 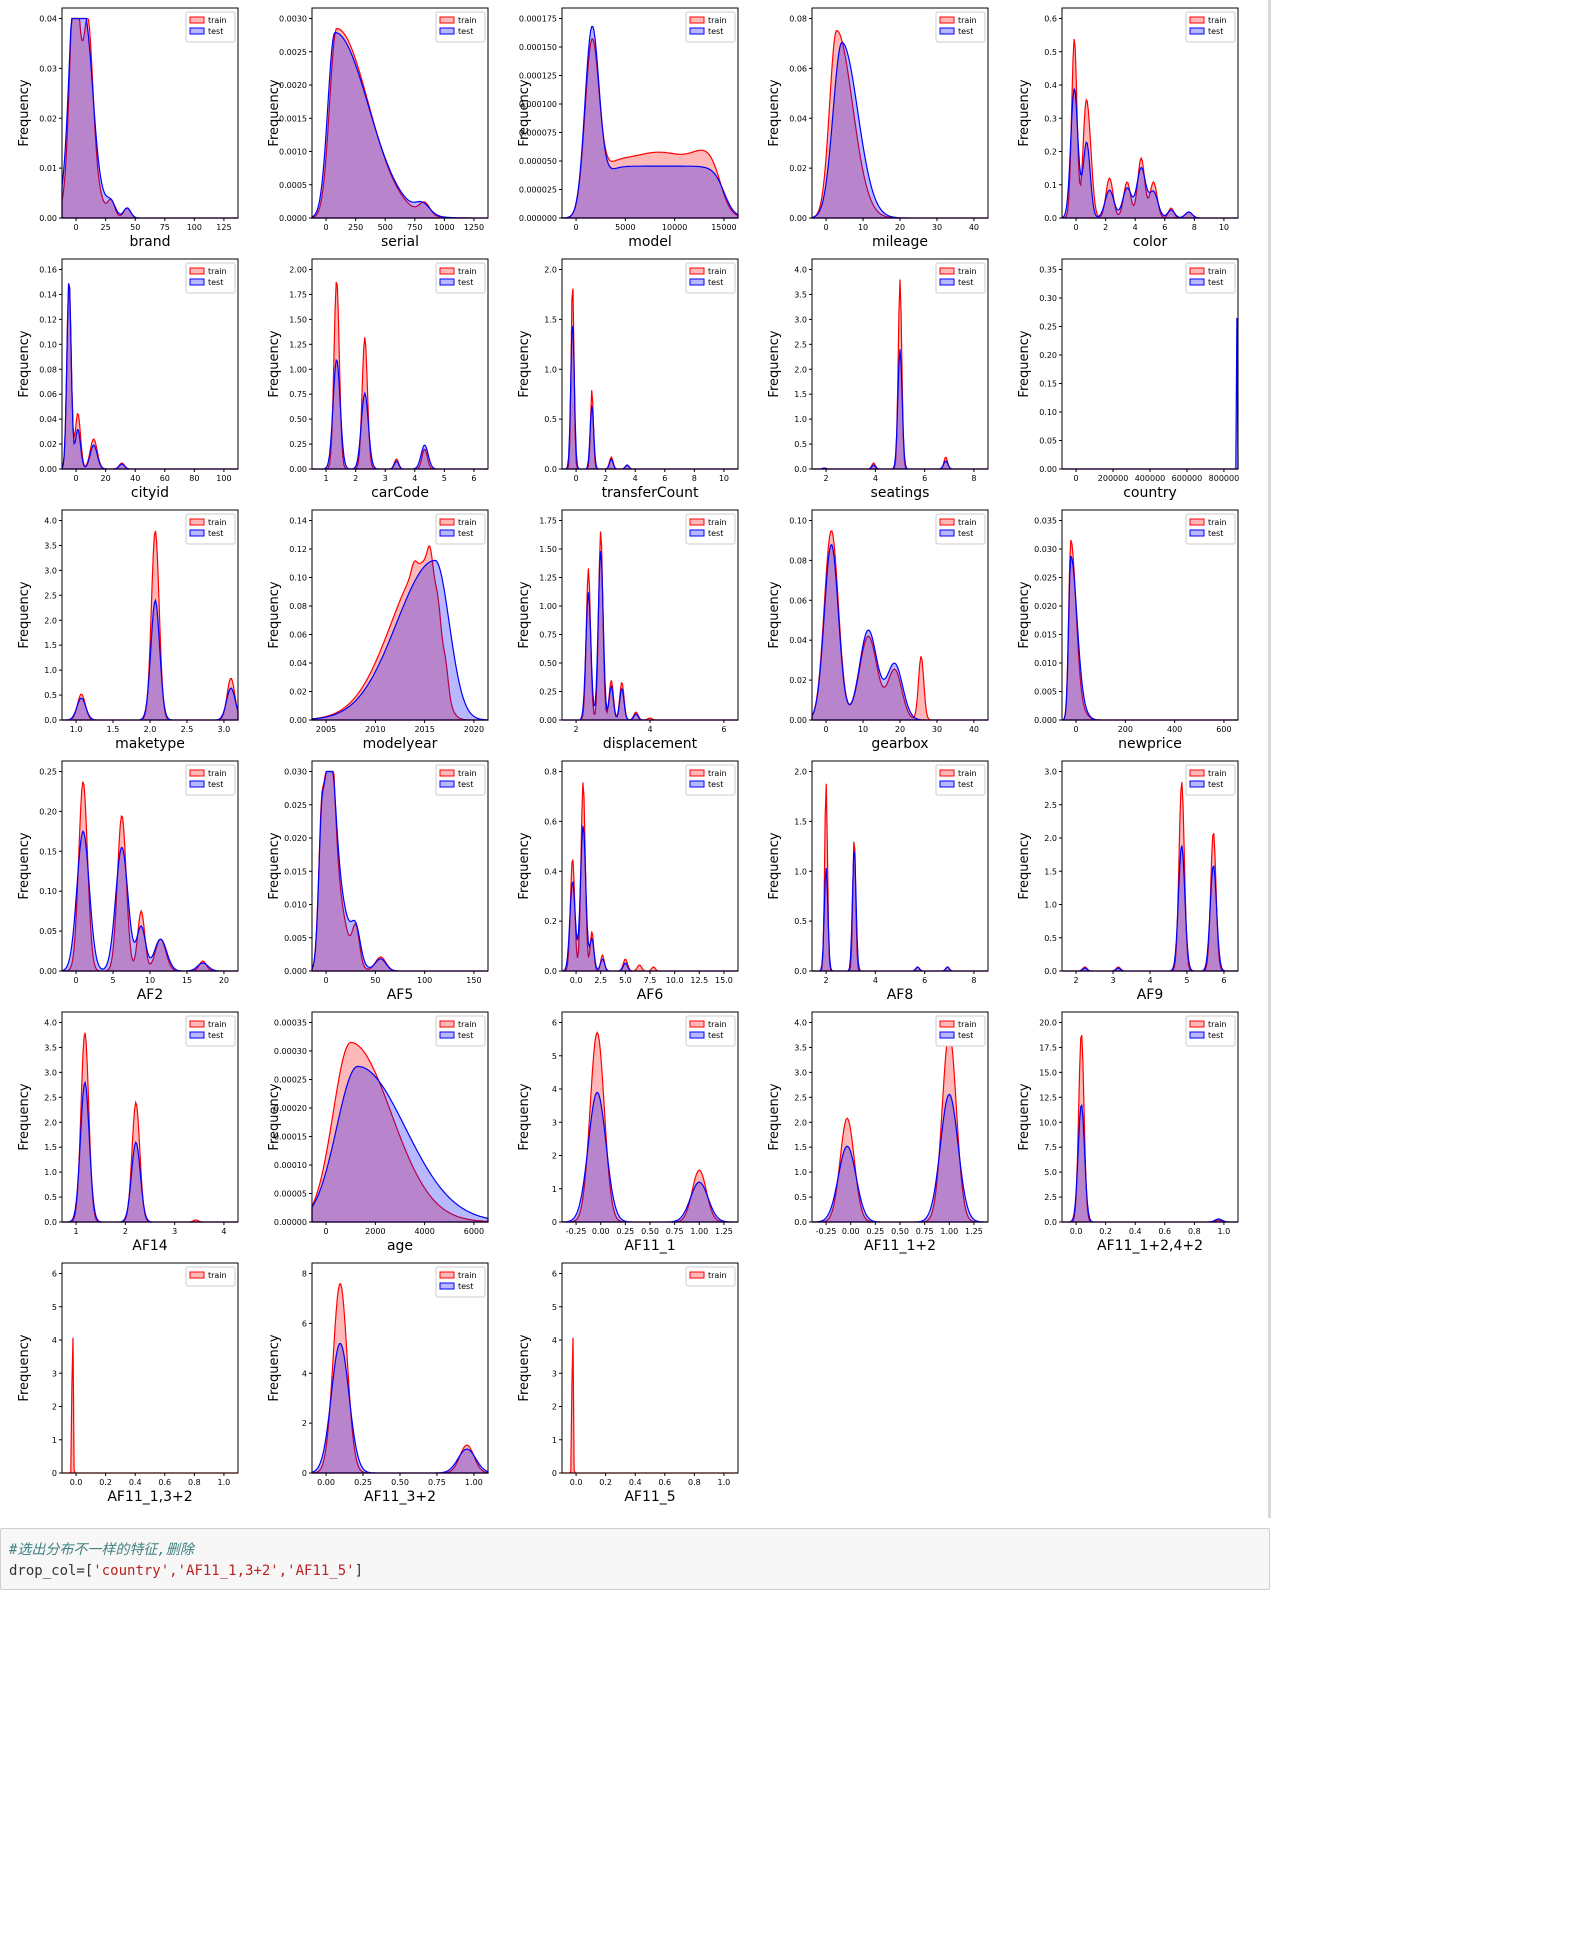 What do you see at coordinates (135, 227) in the screenshot?
I see `x-tick-label: 50` at bounding box center [135, 227].